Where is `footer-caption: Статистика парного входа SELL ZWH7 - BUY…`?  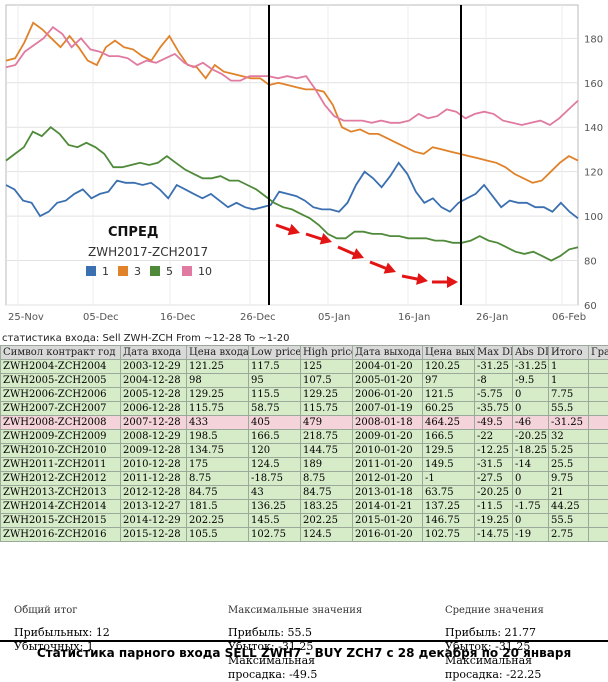
footer-caption: Статистика парного входа SELL ZWH7 - BUY… is located at coordinates (304, 653).